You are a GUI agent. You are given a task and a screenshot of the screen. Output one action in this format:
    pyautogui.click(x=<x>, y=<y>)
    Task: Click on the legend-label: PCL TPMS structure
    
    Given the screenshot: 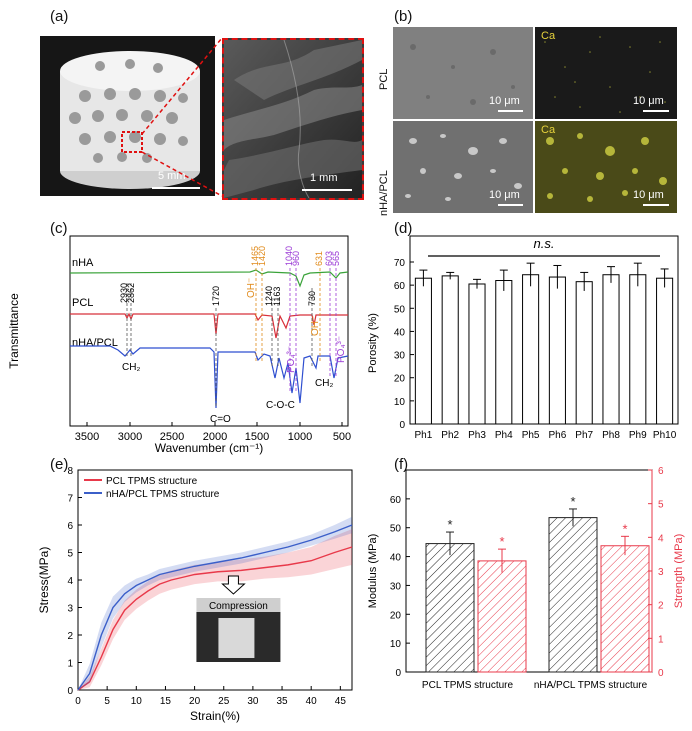 What is the action you would take?
    pyautogui.click(x=152, y=481)
    